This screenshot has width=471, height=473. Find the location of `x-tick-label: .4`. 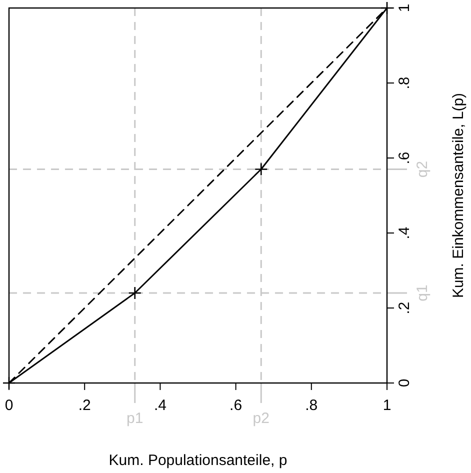

x-tick-label: .4 is located at coordinates (160, 405).